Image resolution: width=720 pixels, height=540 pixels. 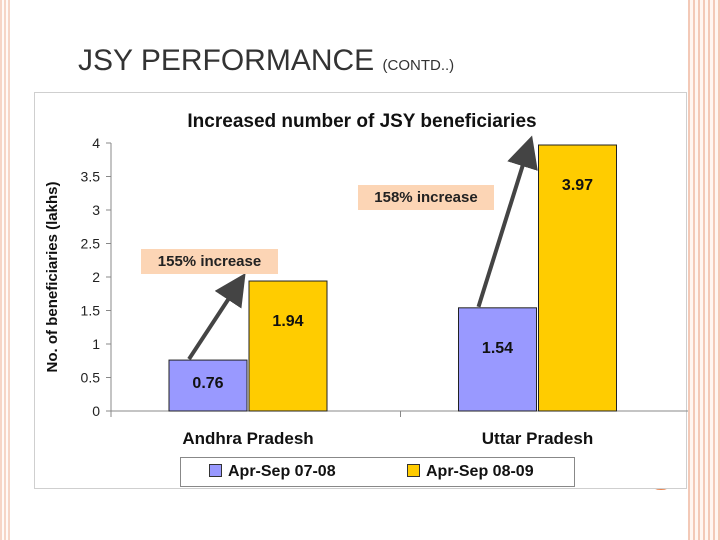 What do you see at coordinates (96, 344) in the screenshot?
I see `y-tick-label: 1` at bounding box center [96, 344].